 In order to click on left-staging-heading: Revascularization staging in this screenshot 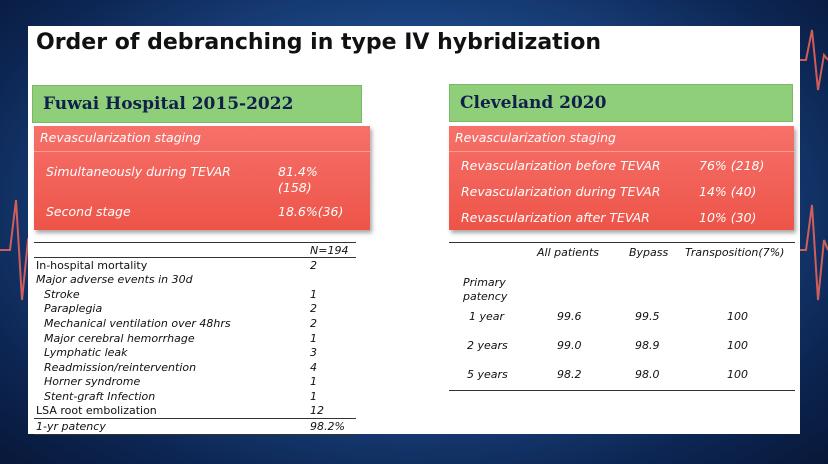, I will do `click(202, 139)`.